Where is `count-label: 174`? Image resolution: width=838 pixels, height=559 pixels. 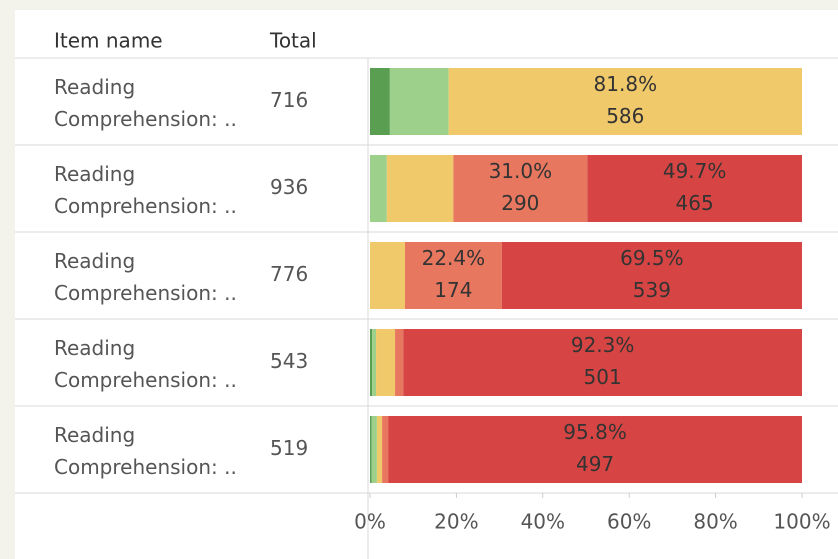
count-label: 174 is located at coordinates (453, 290).